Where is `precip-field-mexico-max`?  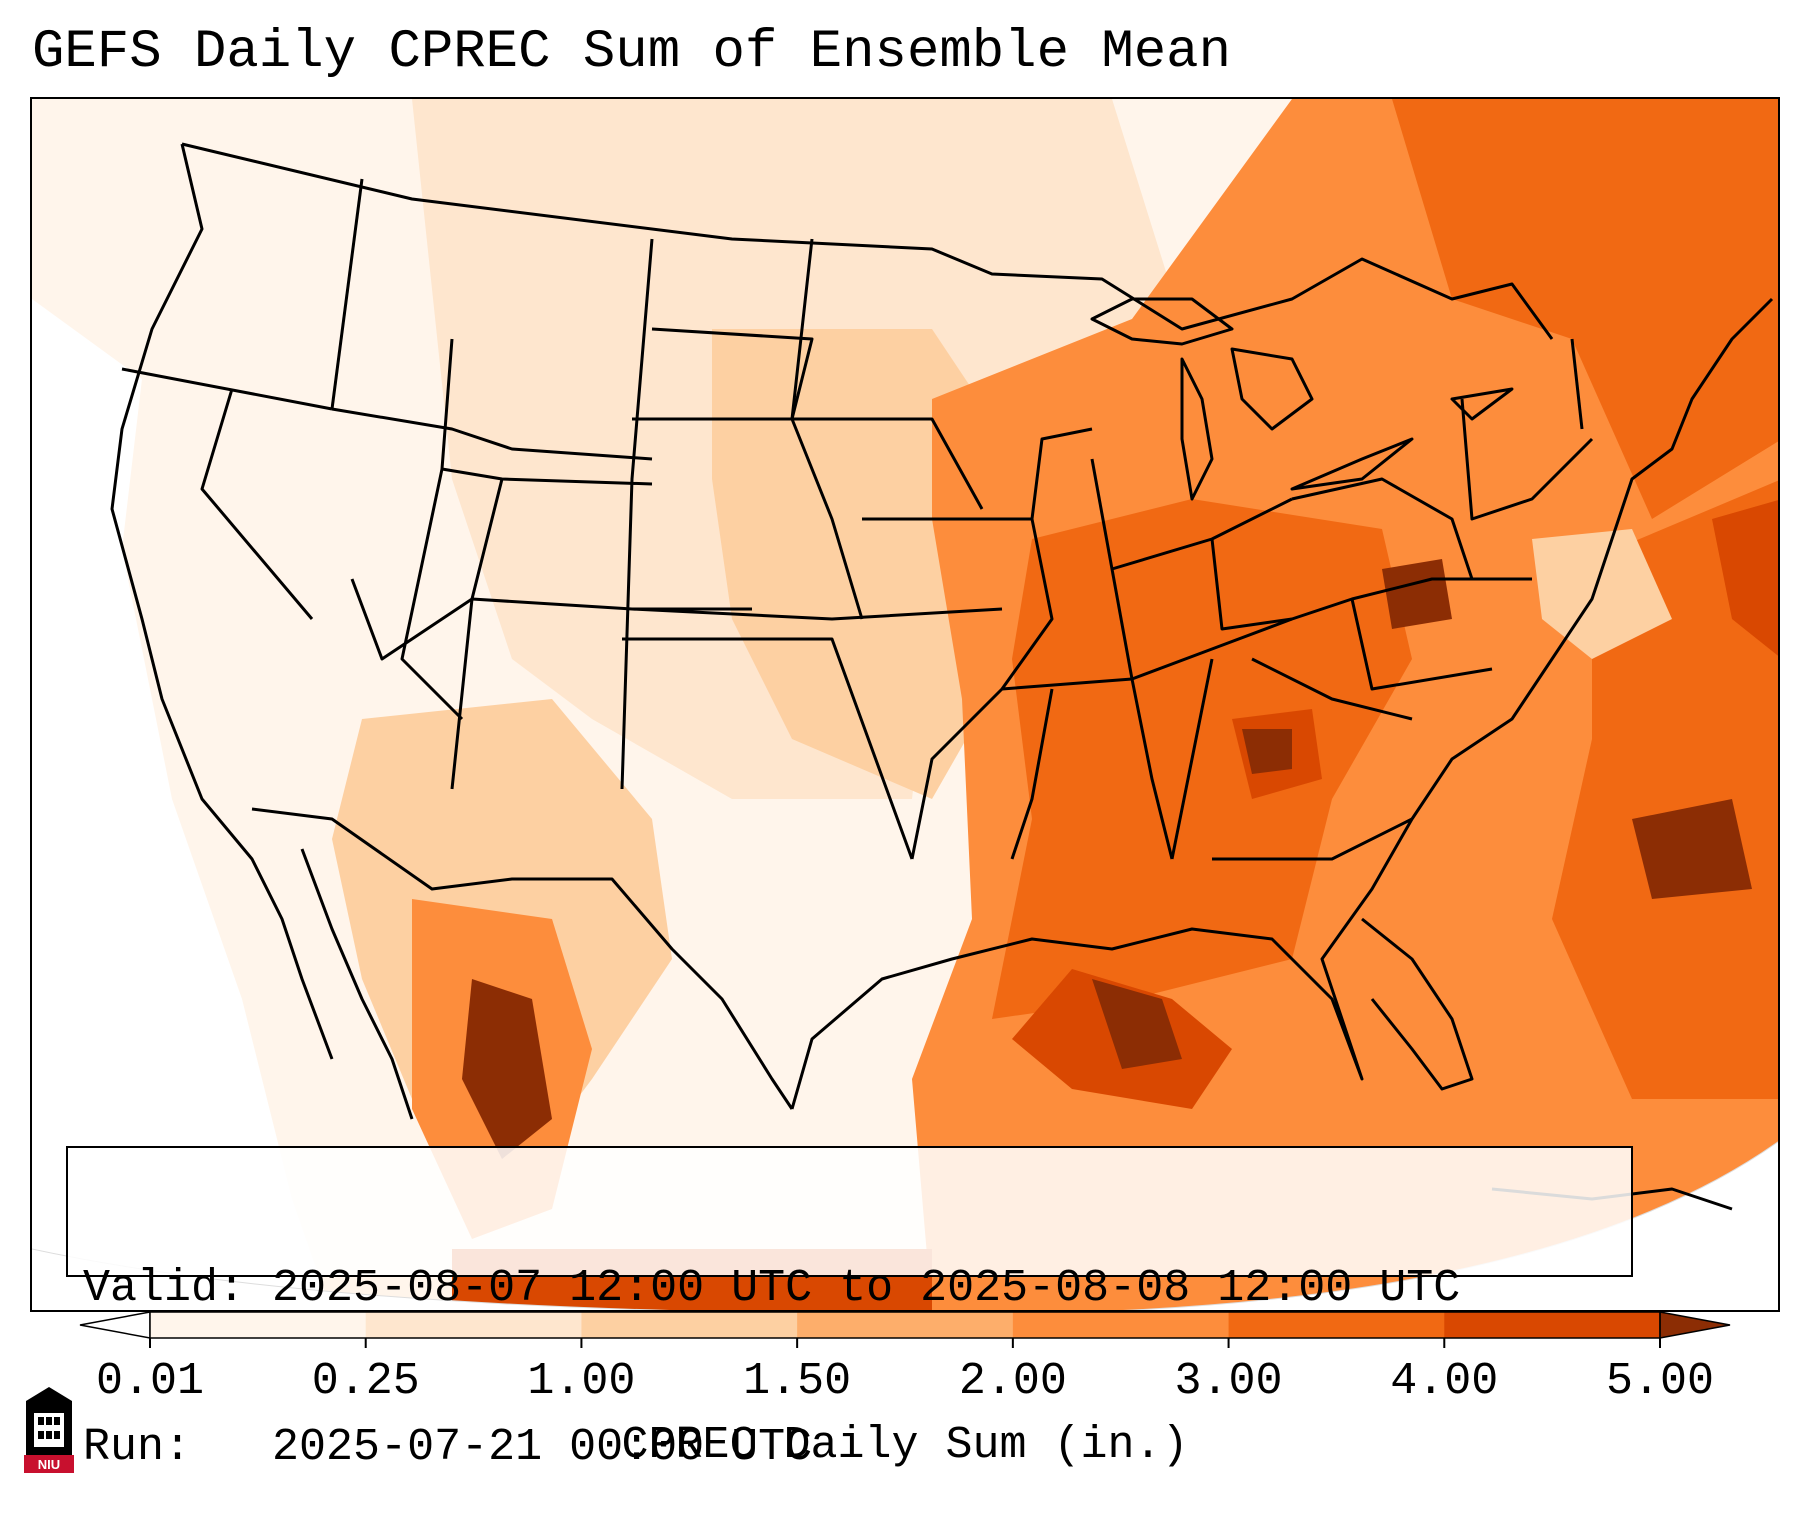
precip-field-mexico-max is located at coordinates (507, 1069).